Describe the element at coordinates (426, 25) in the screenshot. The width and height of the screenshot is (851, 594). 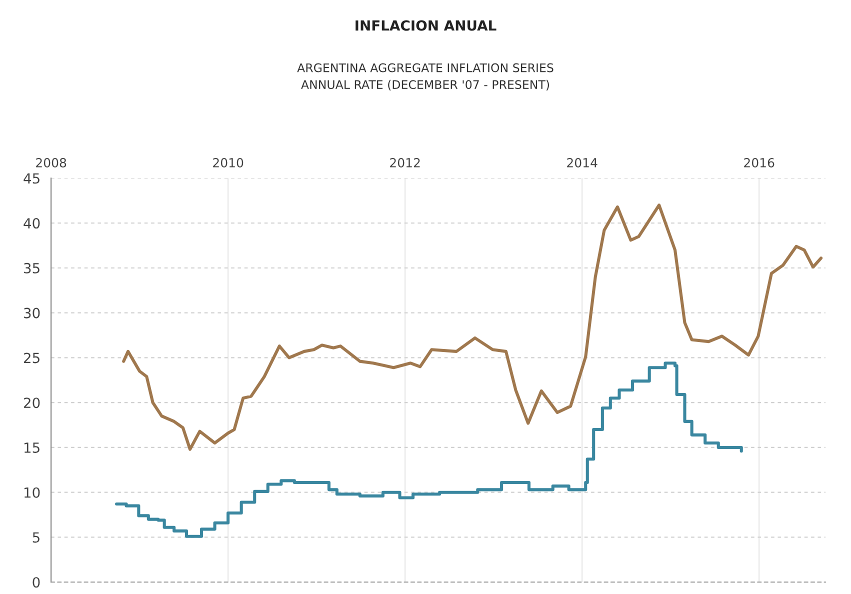
I see `chart-title: INFLACION ANUAL` at that location.